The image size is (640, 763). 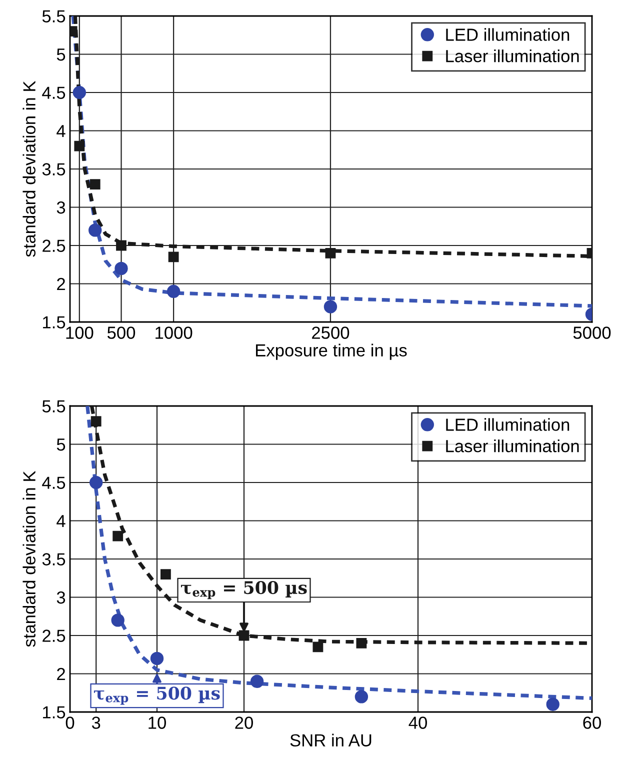 I want to click on x-tick-label: 40, so click(x=417, y=722).